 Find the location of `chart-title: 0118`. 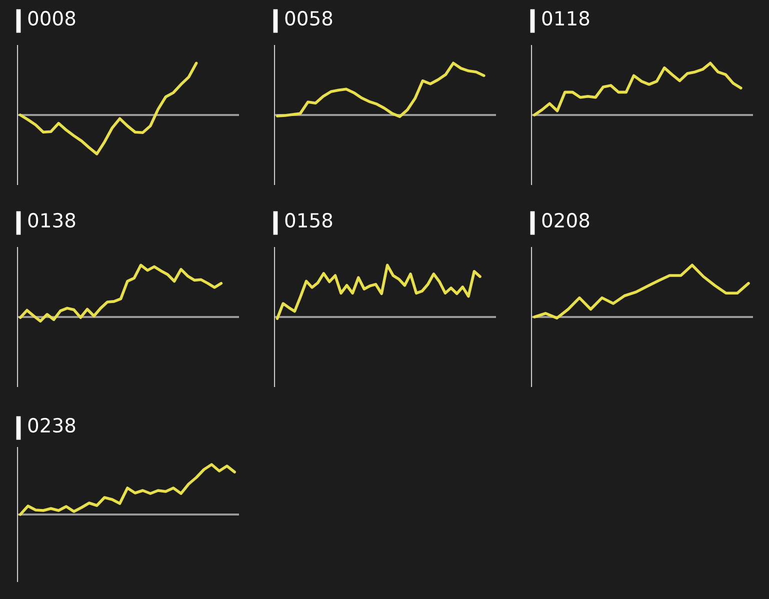

chart-title: 0118 is located at coordinates (566, 18).